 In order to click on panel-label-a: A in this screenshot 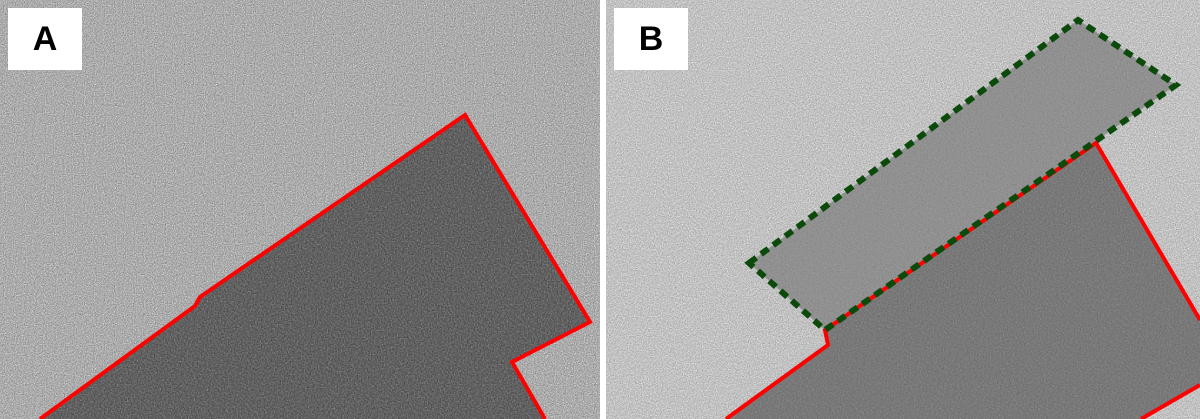, I will do `click(45, 39)`.